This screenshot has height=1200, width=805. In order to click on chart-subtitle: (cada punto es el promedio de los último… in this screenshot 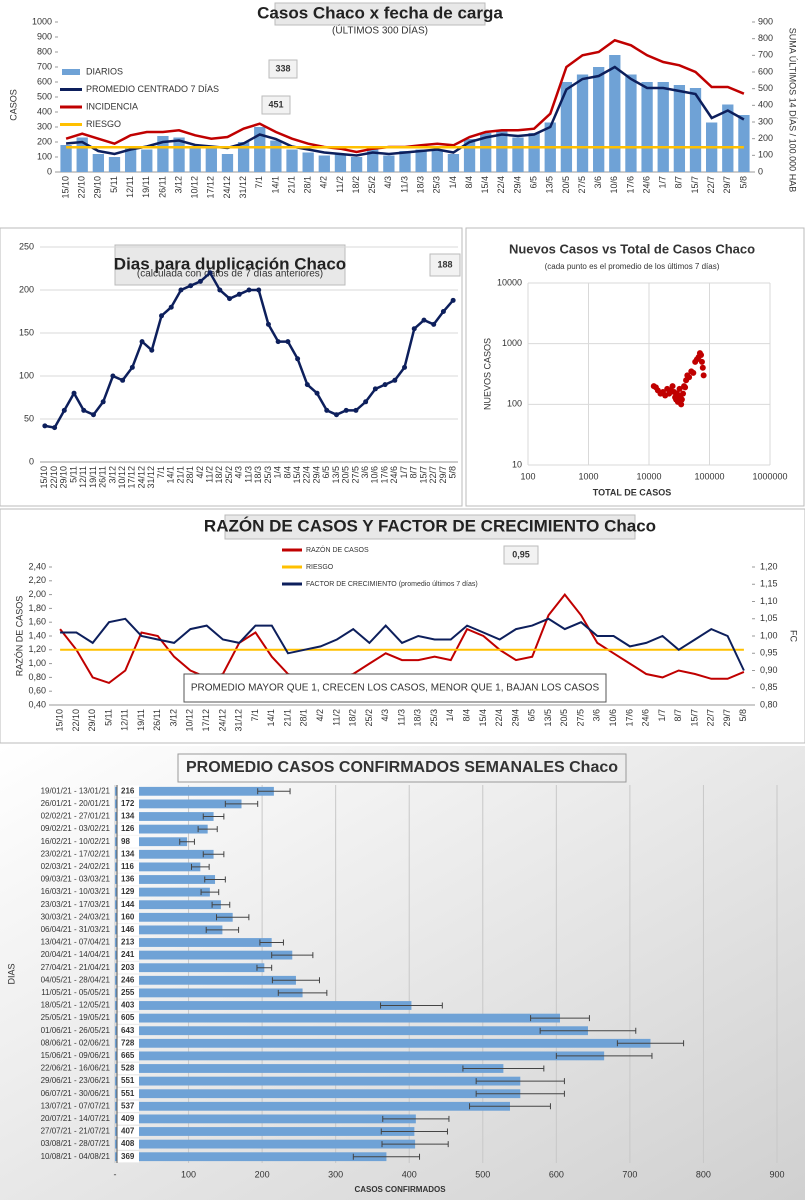, I will do `click(632, 266)`.